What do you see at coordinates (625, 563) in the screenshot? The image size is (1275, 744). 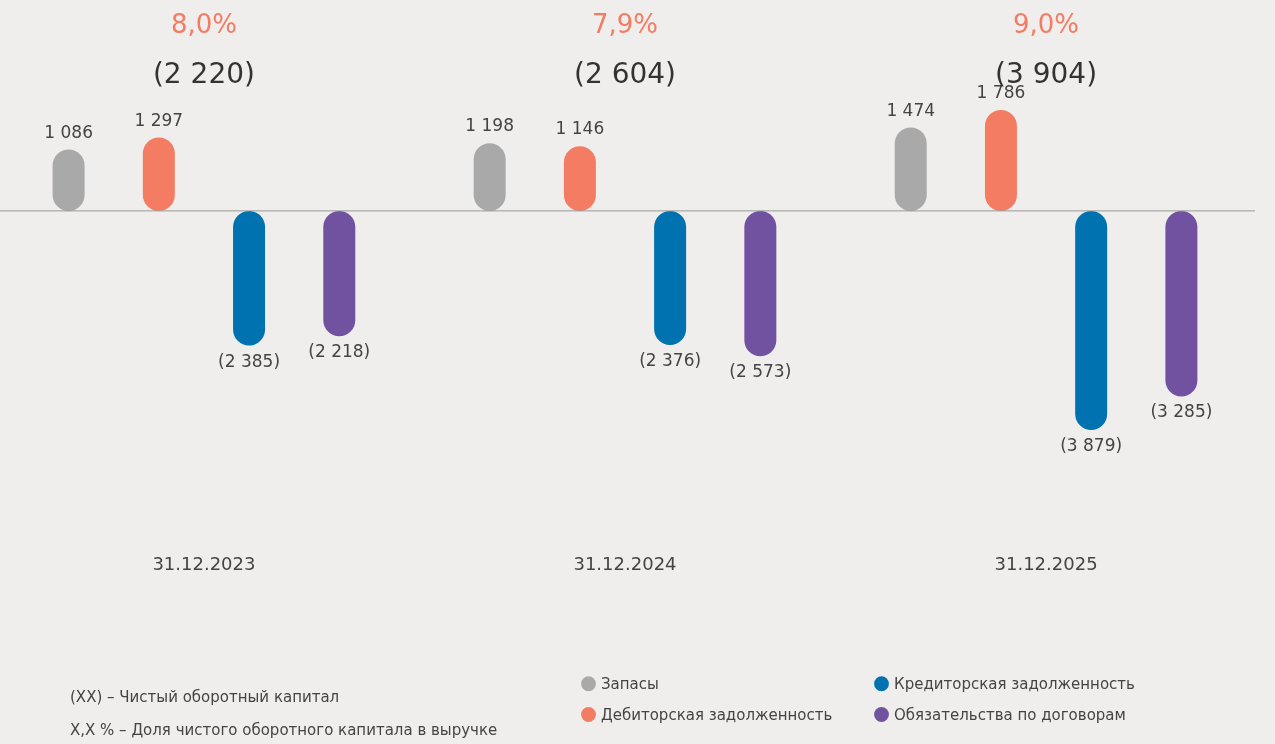 I see `x-tick-label: 31.12.2024` at bounding box center [625, 563].